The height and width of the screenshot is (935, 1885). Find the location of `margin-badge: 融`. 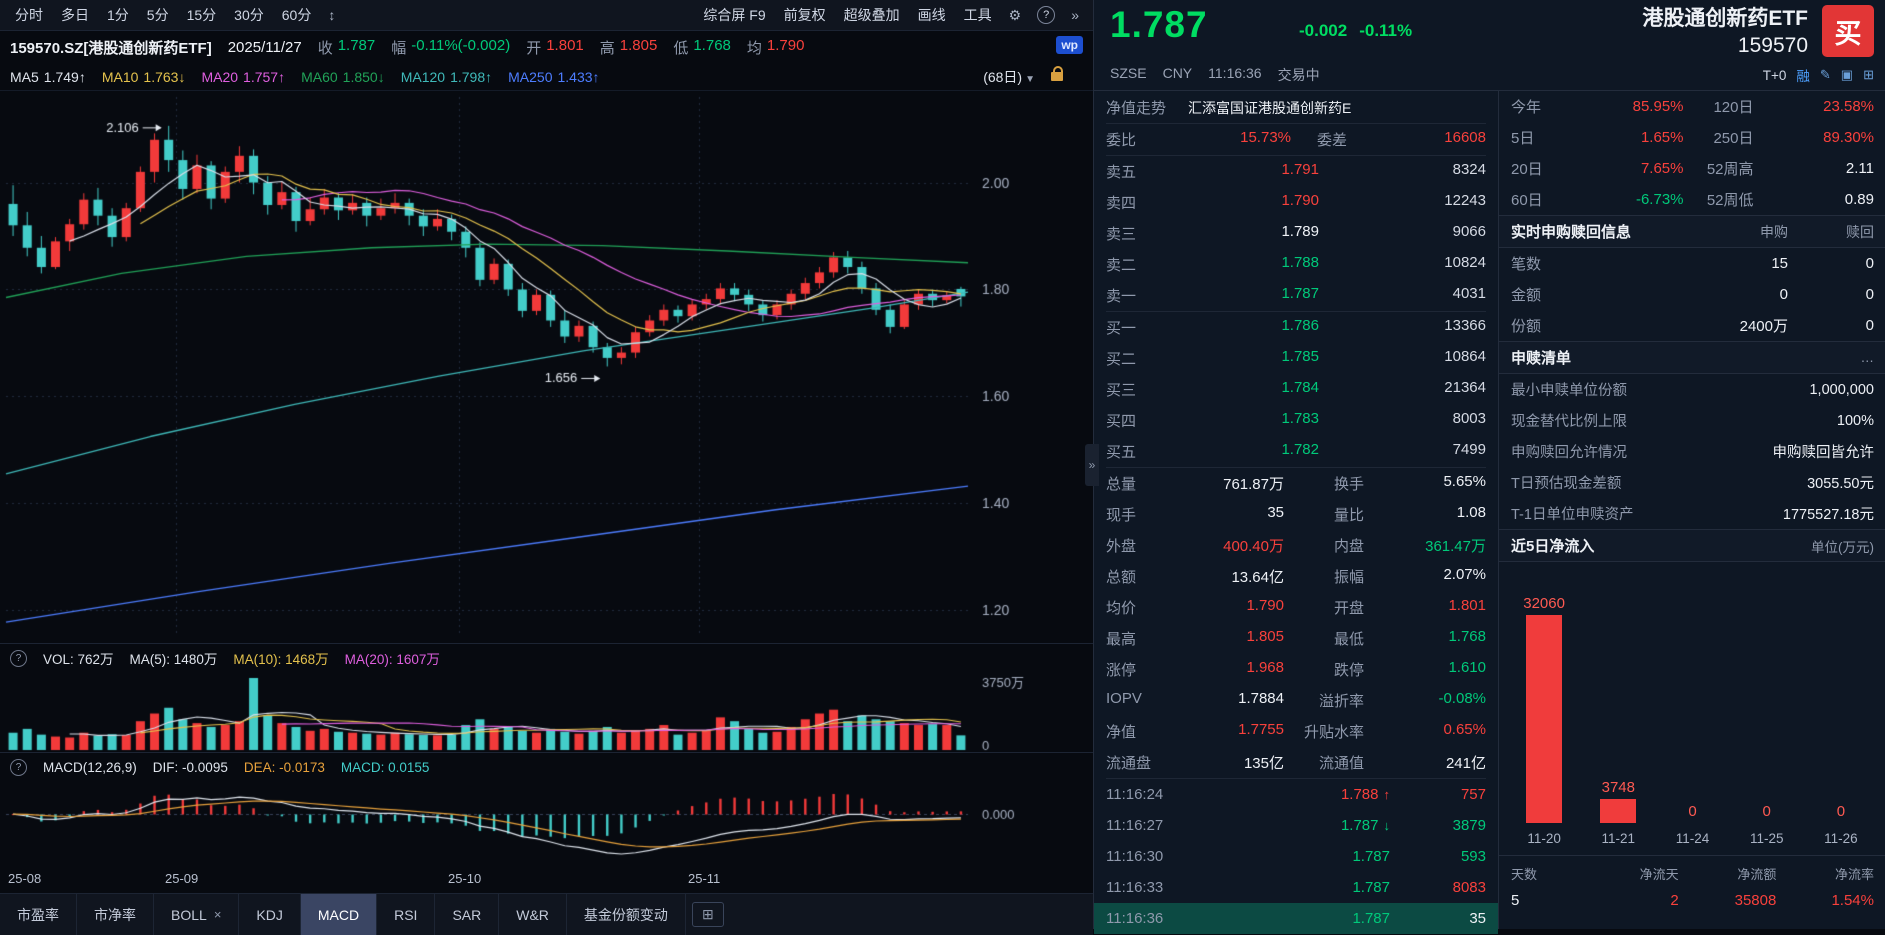

margin-badge: 融 is located at coordinates (1803, 76).